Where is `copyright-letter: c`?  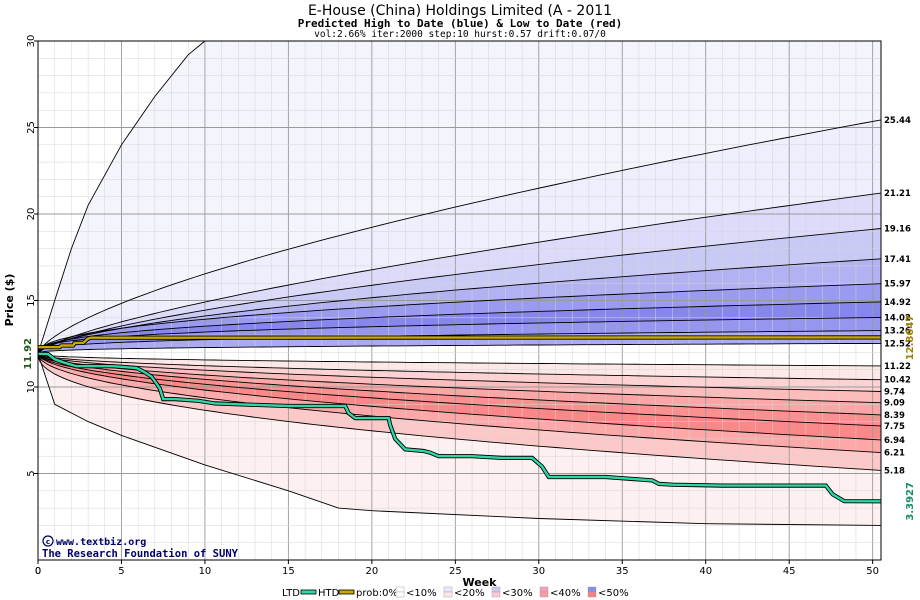
copyright-letter: c is located at coordinates (48, 542).